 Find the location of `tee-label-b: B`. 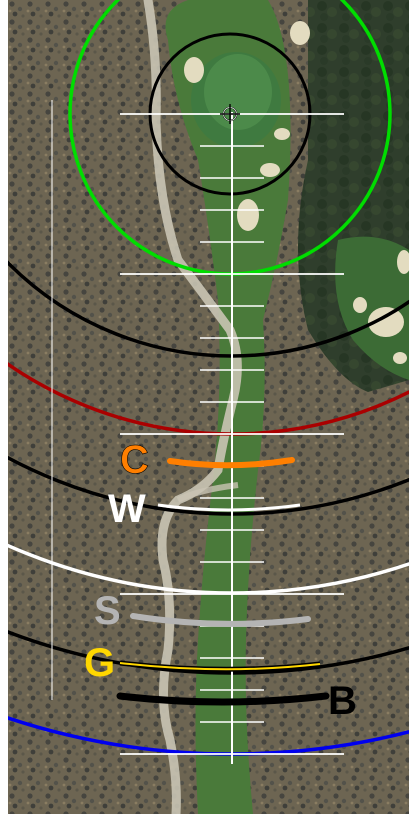

tee-label-b: B is located at coordinates (342, 701).